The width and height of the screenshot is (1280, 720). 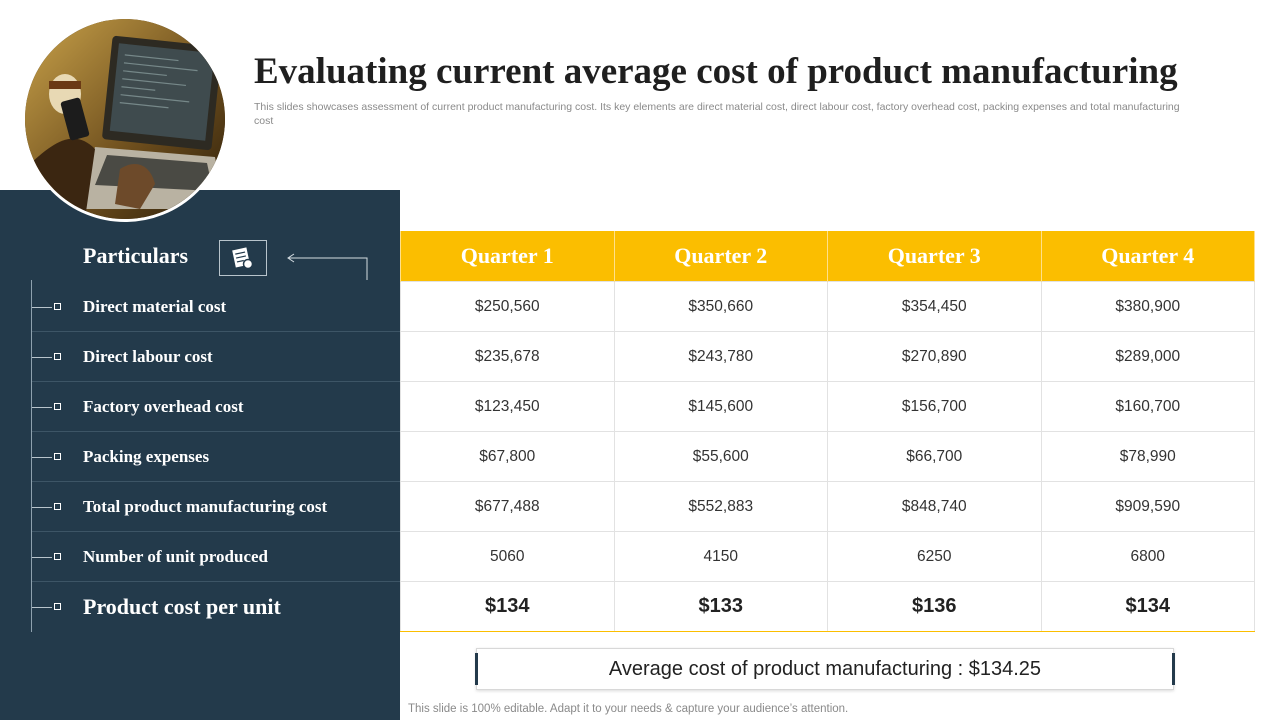 I want to click on quarter-header: Quarter 1, so click(x=507, y=256).